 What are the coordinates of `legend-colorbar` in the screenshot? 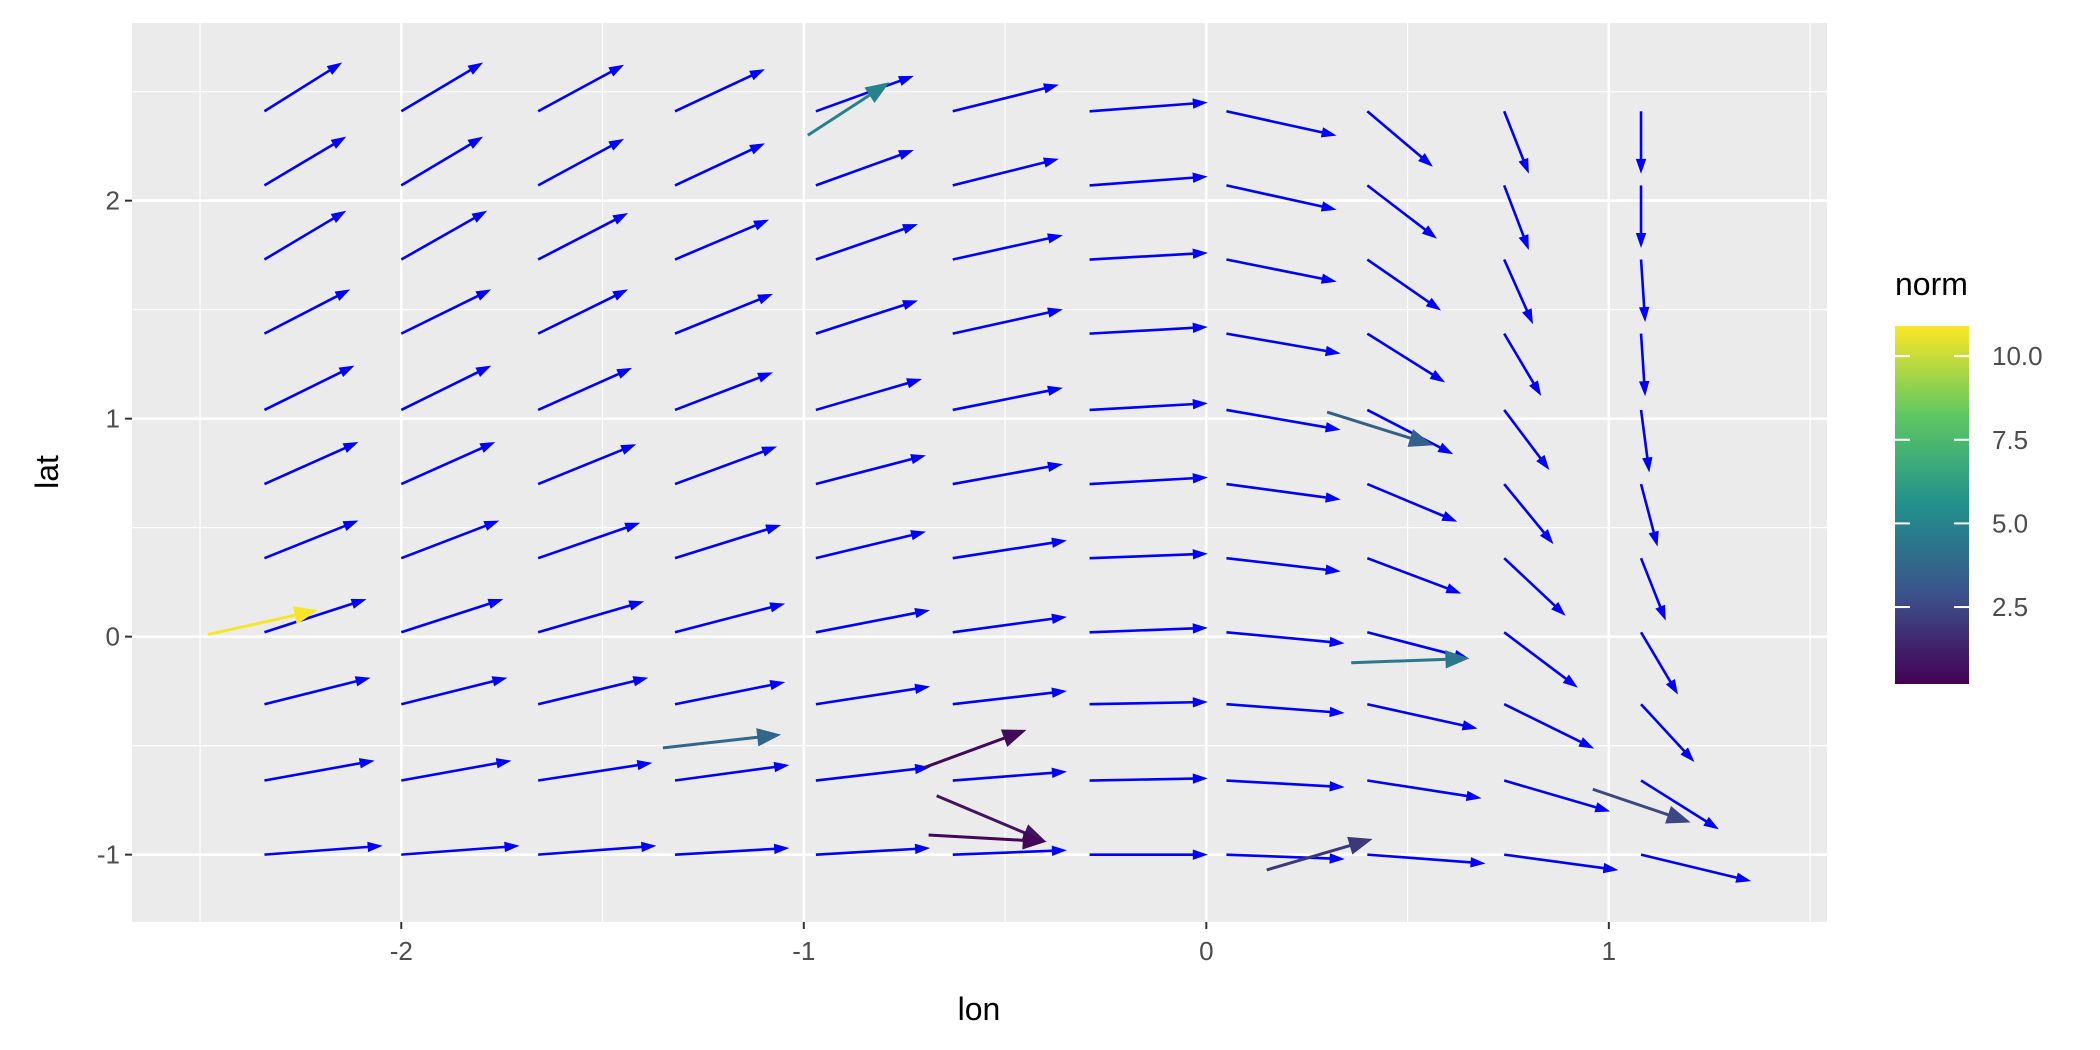 It's located at (1932, 505).